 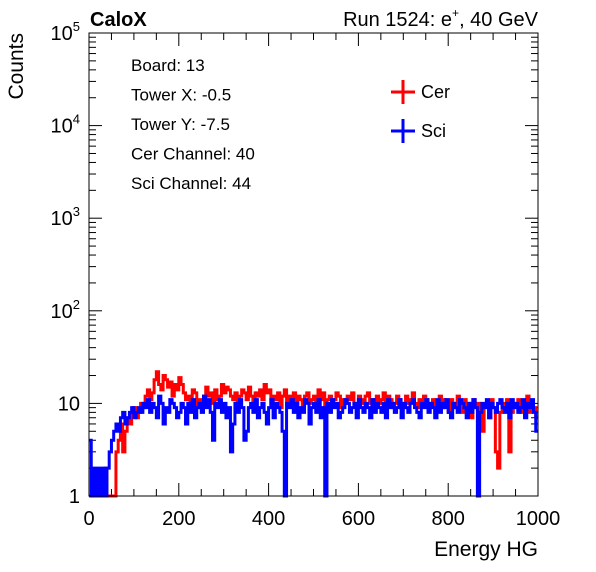 I want to click on run-label-suffix: , 40 GeV, so click(x=499, y=20).